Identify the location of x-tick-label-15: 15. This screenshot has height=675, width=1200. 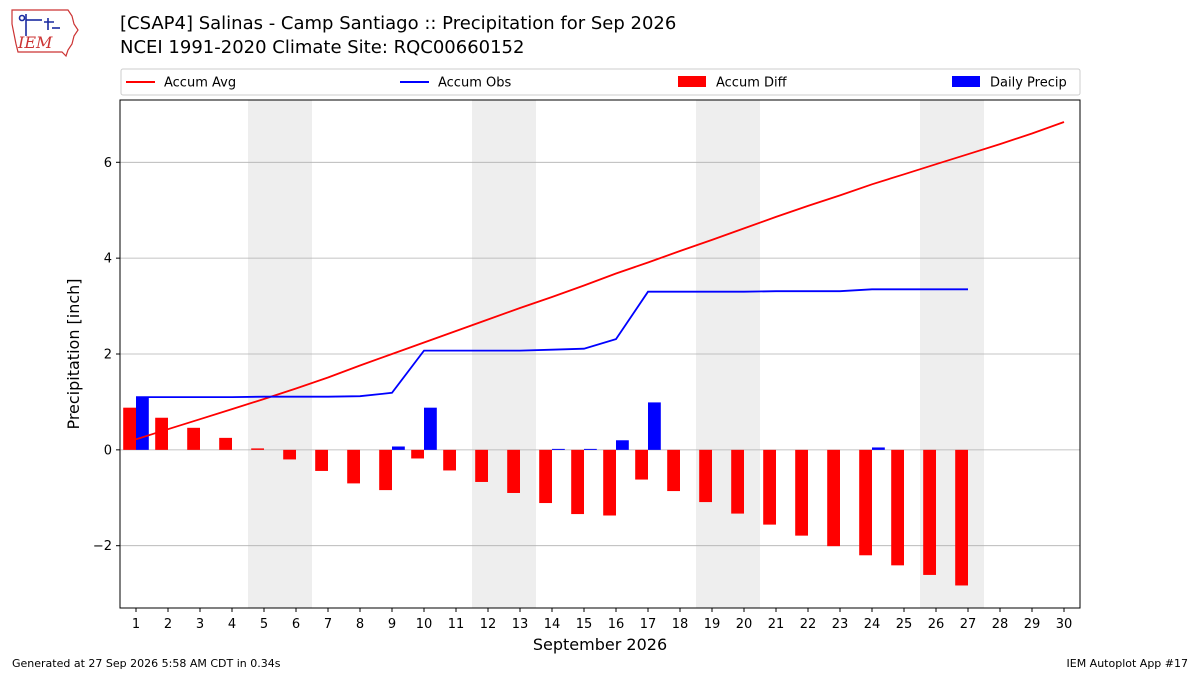
(584, 624).